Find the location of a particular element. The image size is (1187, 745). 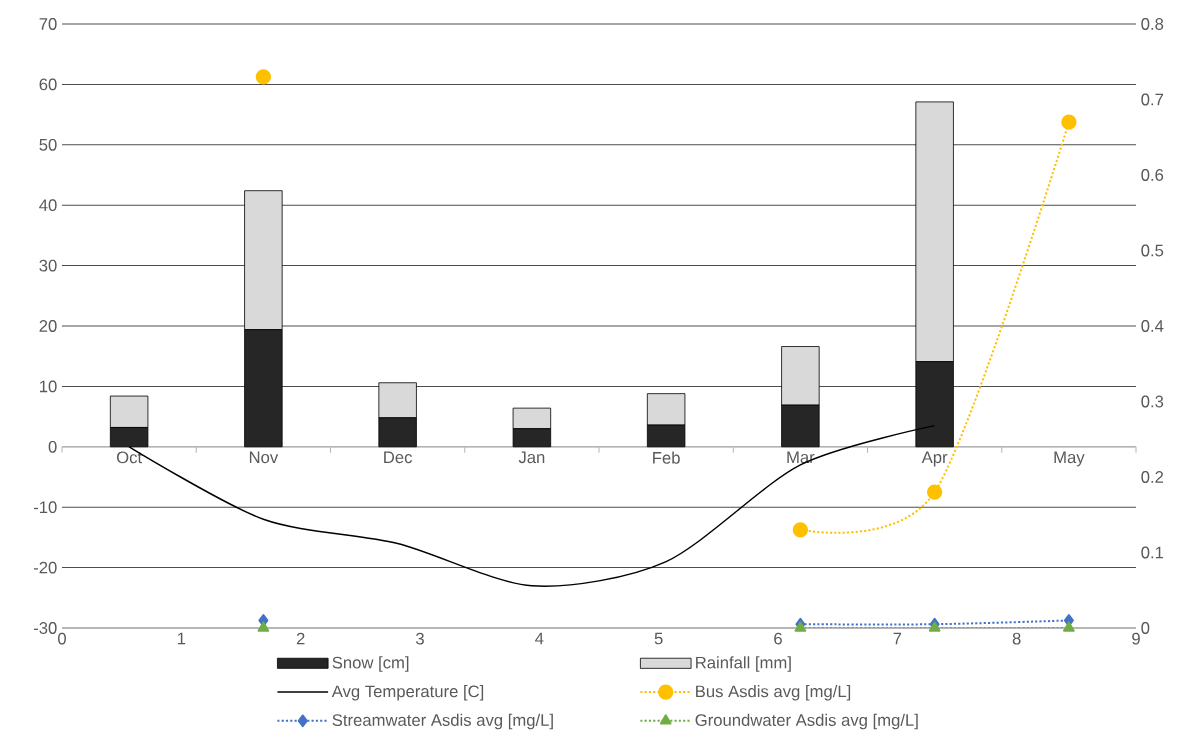

x-tick-label: Nov is located at coordinates (264, 457).